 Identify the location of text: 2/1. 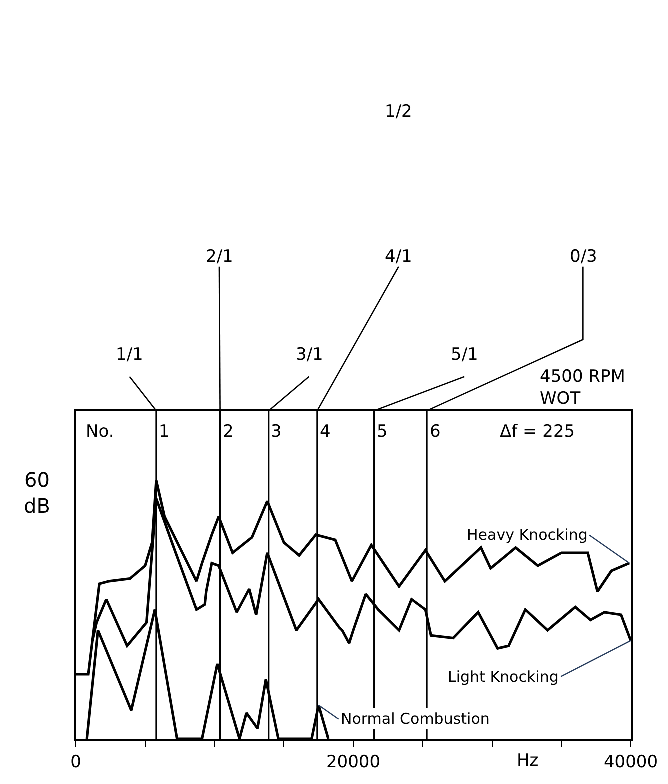
(220, 257).